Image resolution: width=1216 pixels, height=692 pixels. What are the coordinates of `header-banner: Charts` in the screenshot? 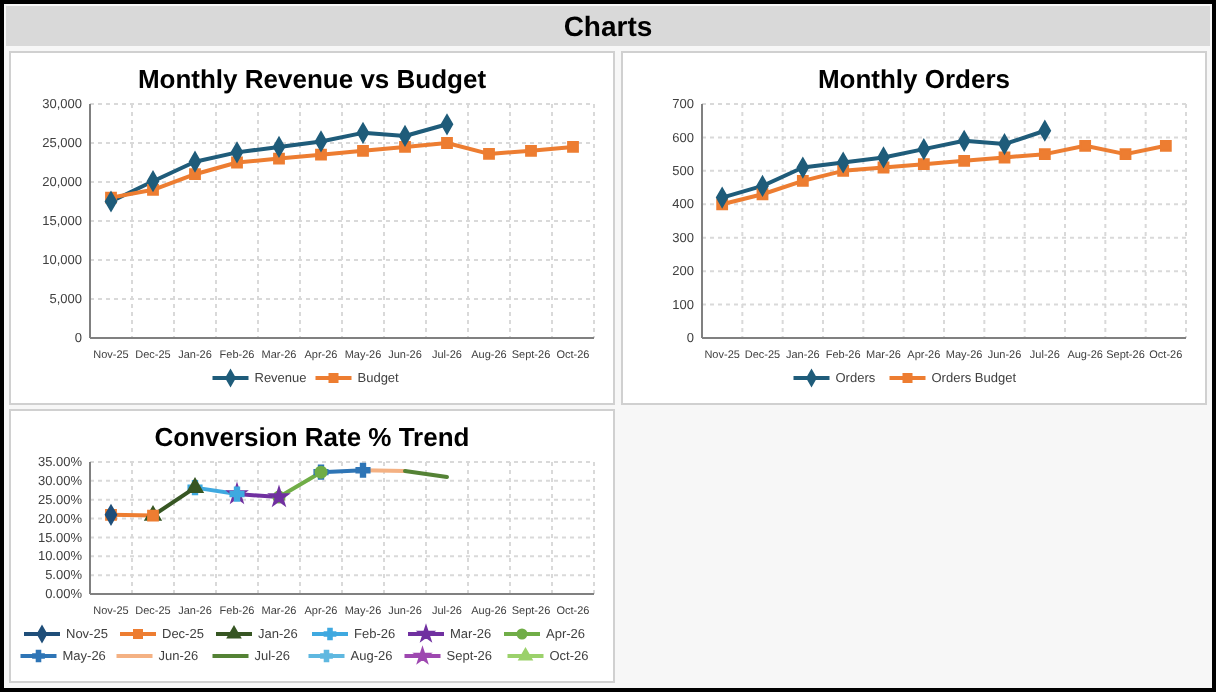 It's located at (608, 26).